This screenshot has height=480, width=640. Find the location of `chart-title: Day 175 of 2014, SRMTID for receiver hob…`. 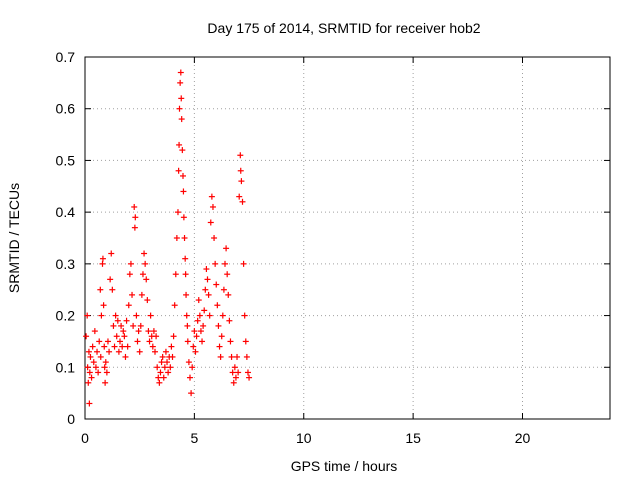

chart-title: Day 175 of 2014, SRMTID for receiver hob… is located at coordinates (343, 28).